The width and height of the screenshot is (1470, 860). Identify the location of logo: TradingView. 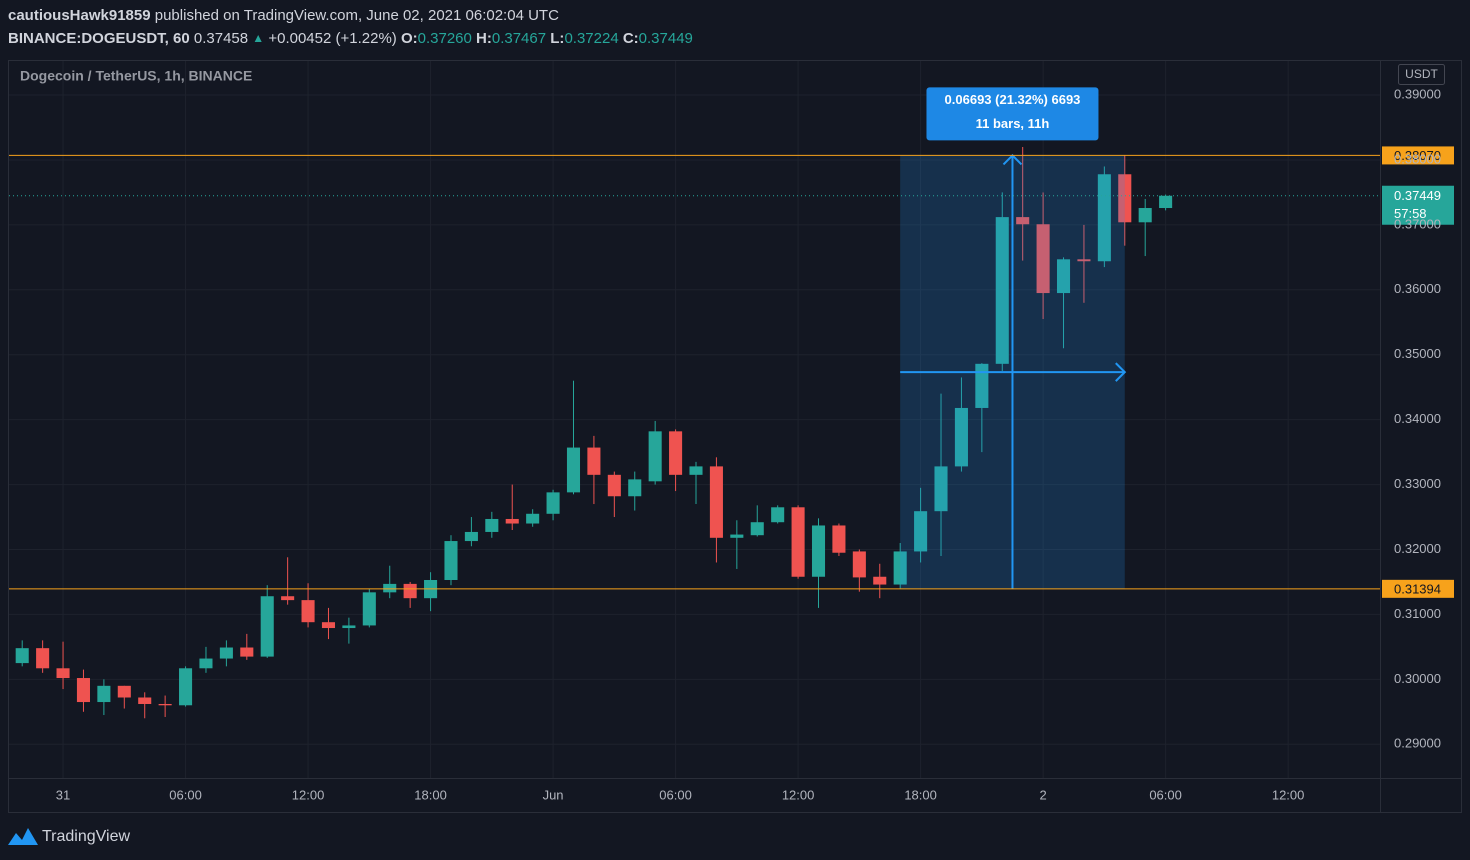
(69, 836).